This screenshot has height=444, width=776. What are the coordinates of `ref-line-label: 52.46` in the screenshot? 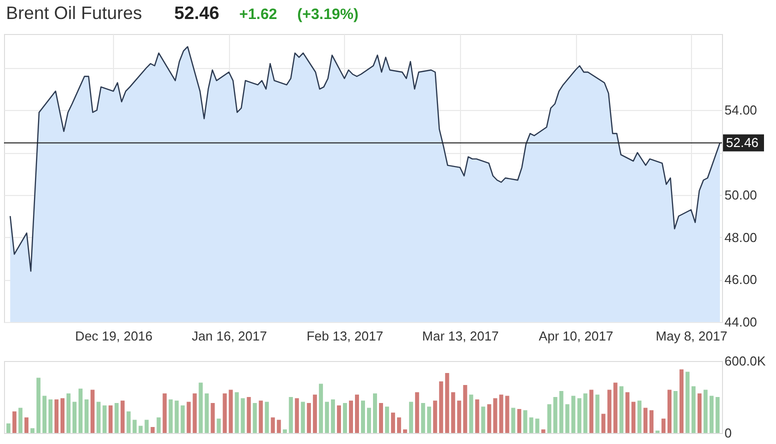 It's located at (742, 142).